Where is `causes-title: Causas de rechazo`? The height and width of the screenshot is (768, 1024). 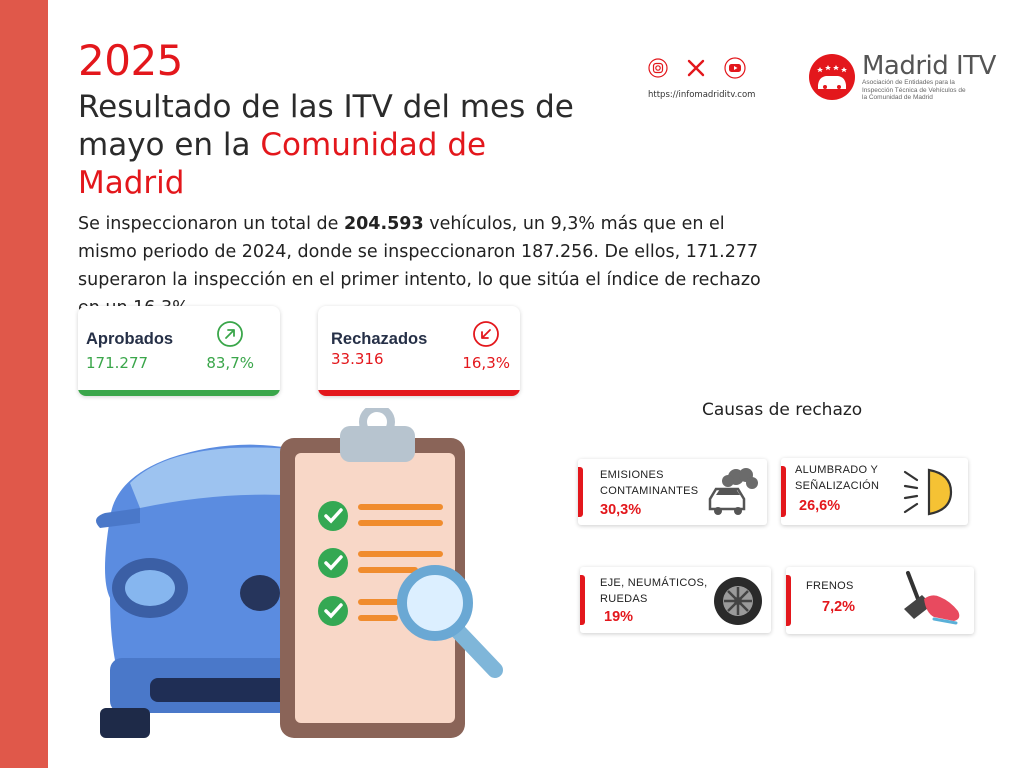
causes-title: Causas de rechazo is located at coordinates (782, 410).